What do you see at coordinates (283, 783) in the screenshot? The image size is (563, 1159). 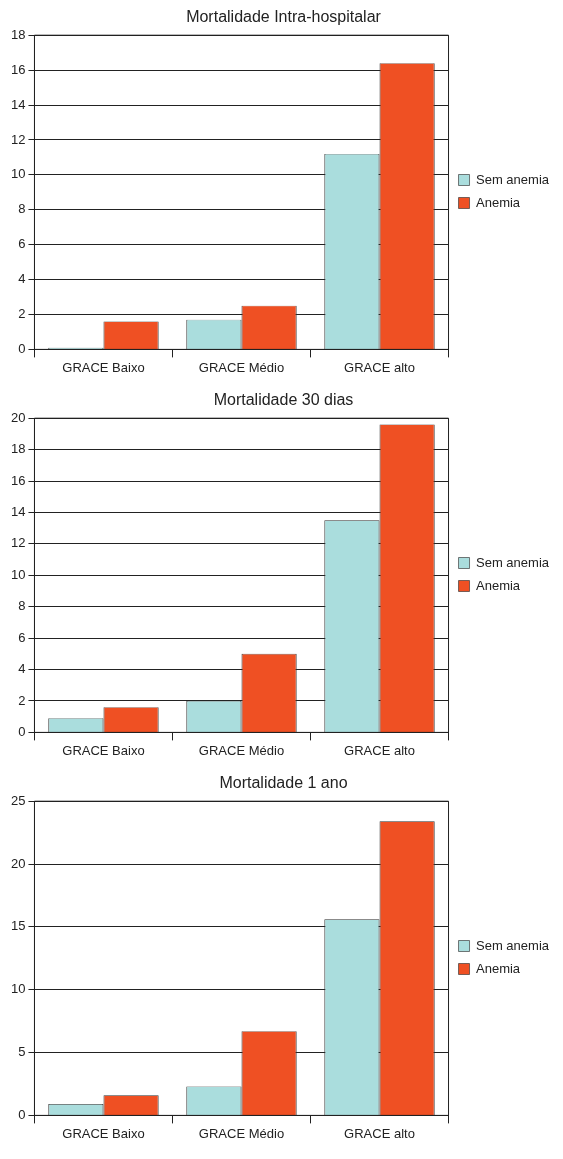 I see `chart-title: Mortalidade 1 ano` at bounding box center [283, 783].